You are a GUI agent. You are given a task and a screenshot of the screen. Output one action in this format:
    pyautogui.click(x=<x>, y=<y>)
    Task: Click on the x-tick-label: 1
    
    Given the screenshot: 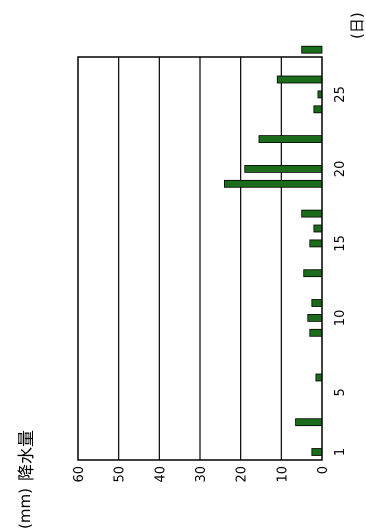 What is the action you would take?
    pyautogui.click(x=340, y=452)
    